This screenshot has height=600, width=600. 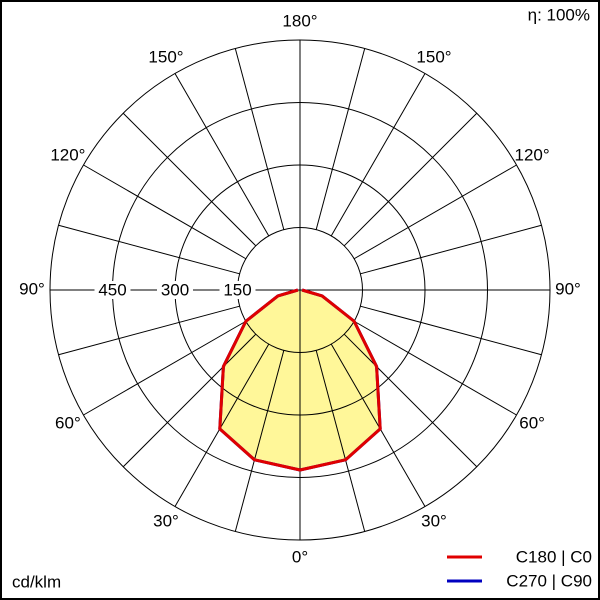 What do you see at coordinates (299, 20) in the screenshot?
I see `angle-label: 180°` at bounding box center [299, 20].